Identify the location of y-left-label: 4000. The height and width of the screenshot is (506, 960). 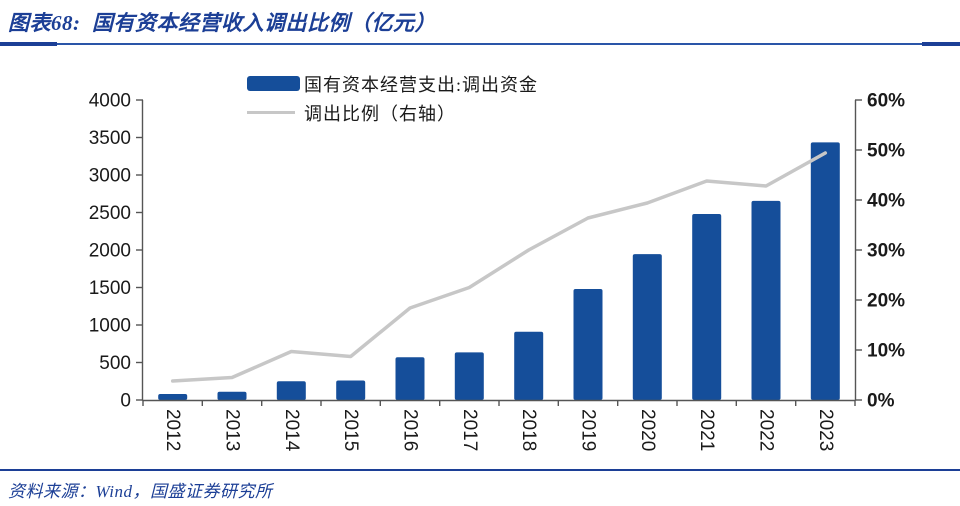
(110, 101).